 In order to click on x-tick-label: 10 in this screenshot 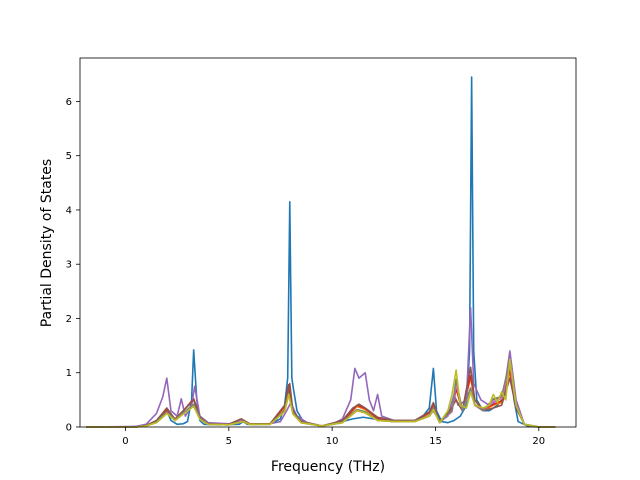, I will do `click(332, 441)`.